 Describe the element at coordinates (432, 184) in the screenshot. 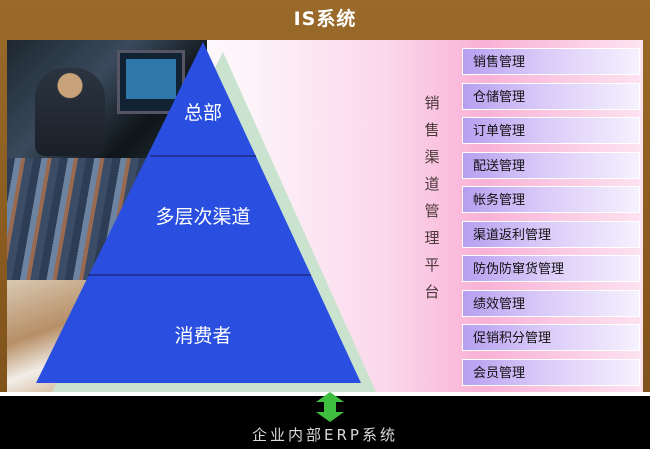

I see `vertical-title-char: 道` at that location.